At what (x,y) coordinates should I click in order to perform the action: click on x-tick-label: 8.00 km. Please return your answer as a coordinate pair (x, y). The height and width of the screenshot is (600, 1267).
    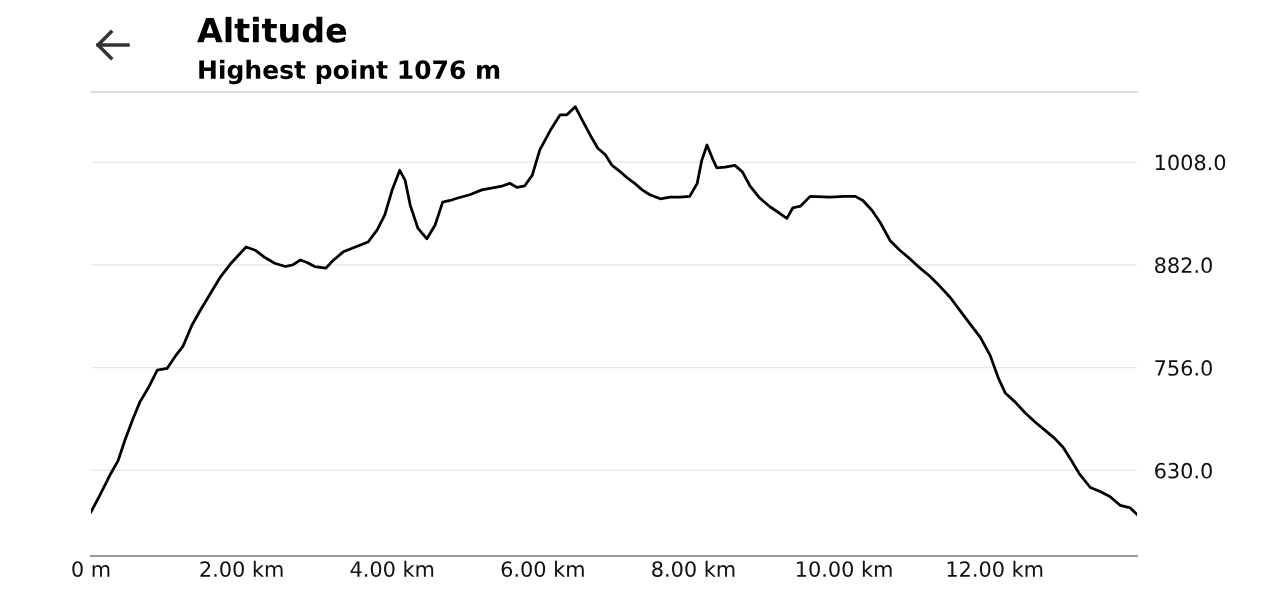
    Looking at the image, I should click on (693, 568).